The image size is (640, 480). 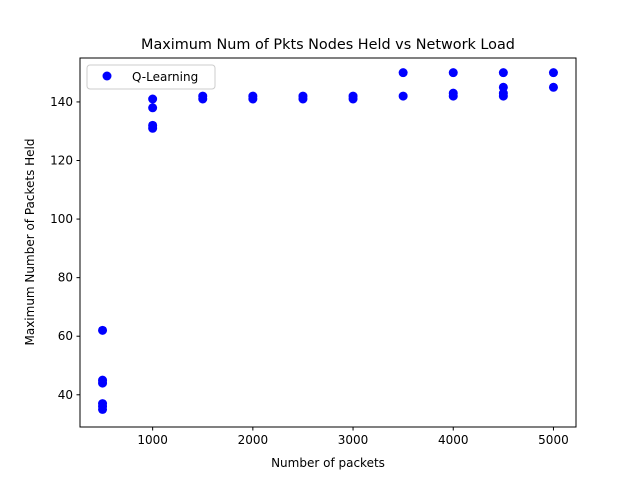 What do you see at coordinates (65, 278) in the screenshot?
I see `y-tick-label: 80` at bounding box center [65, 278].